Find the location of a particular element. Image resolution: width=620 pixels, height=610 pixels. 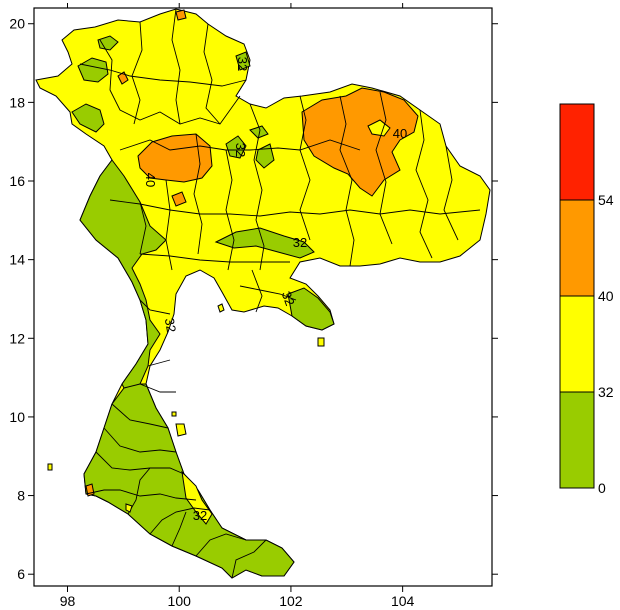

y-tick-label: 14 is located at coordinates (17, 260).